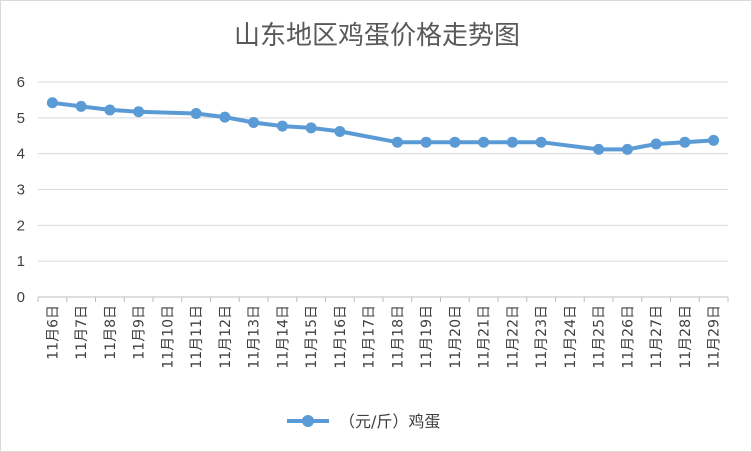 The image size is (752, 452). Describe the element at coordinates (53, 332) in the screenshot. I see `x-tick-label: 11月6日` at that location.